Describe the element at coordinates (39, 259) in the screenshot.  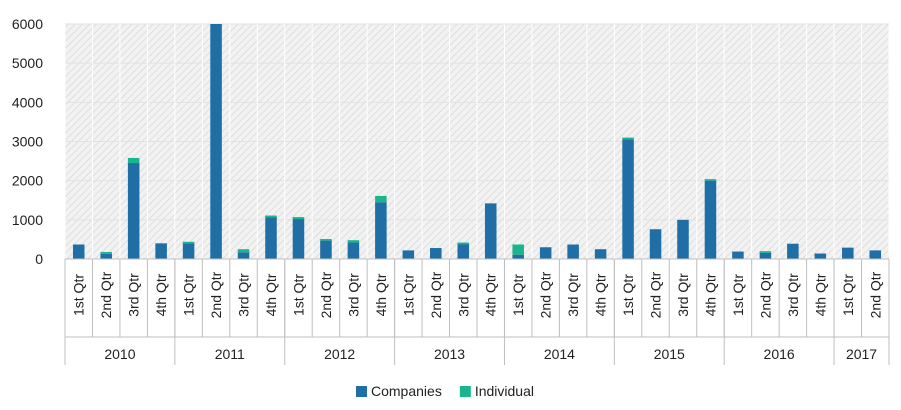
I see `y-tick-label: 0` at that location.